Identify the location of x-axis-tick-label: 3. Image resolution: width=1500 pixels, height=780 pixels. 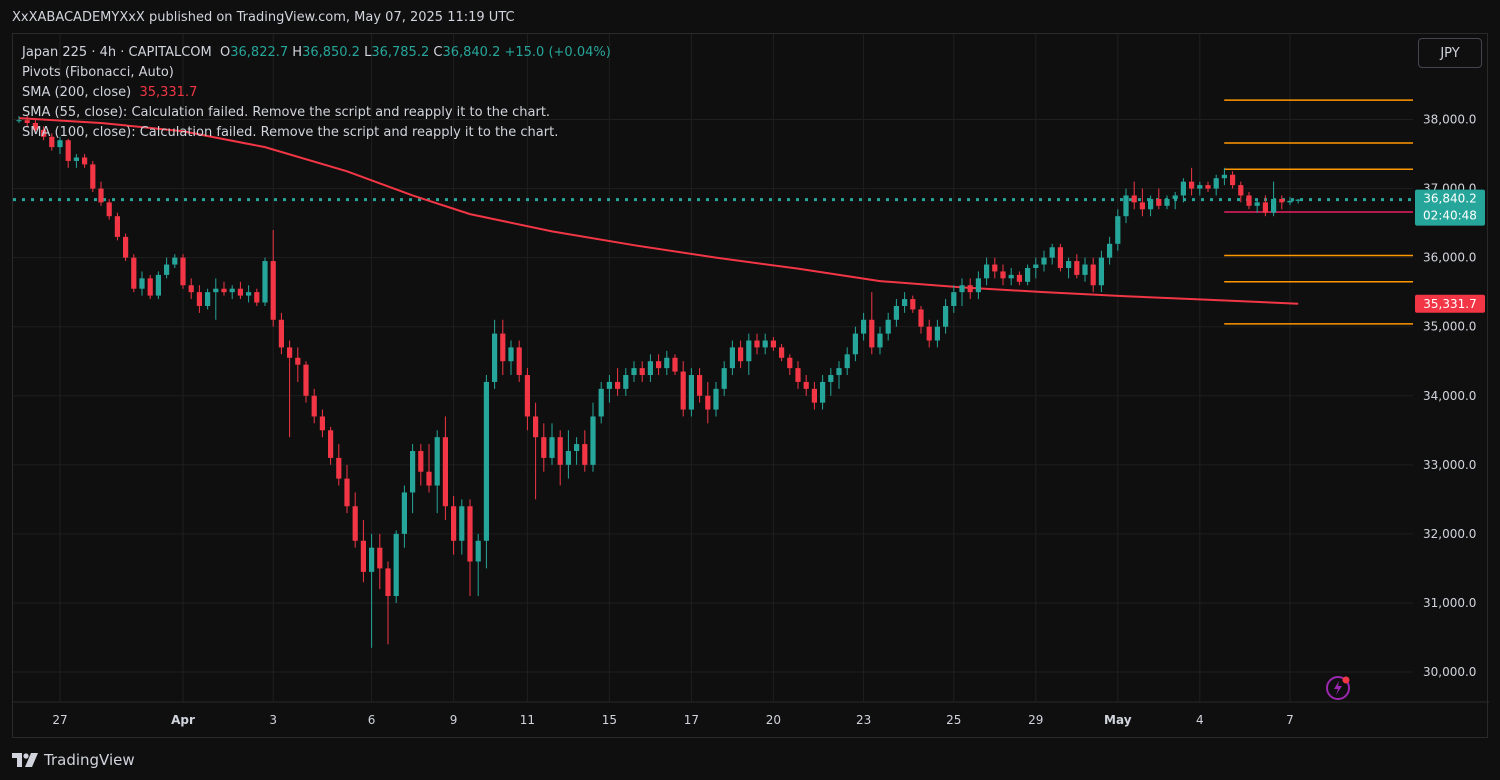
(273, 720).